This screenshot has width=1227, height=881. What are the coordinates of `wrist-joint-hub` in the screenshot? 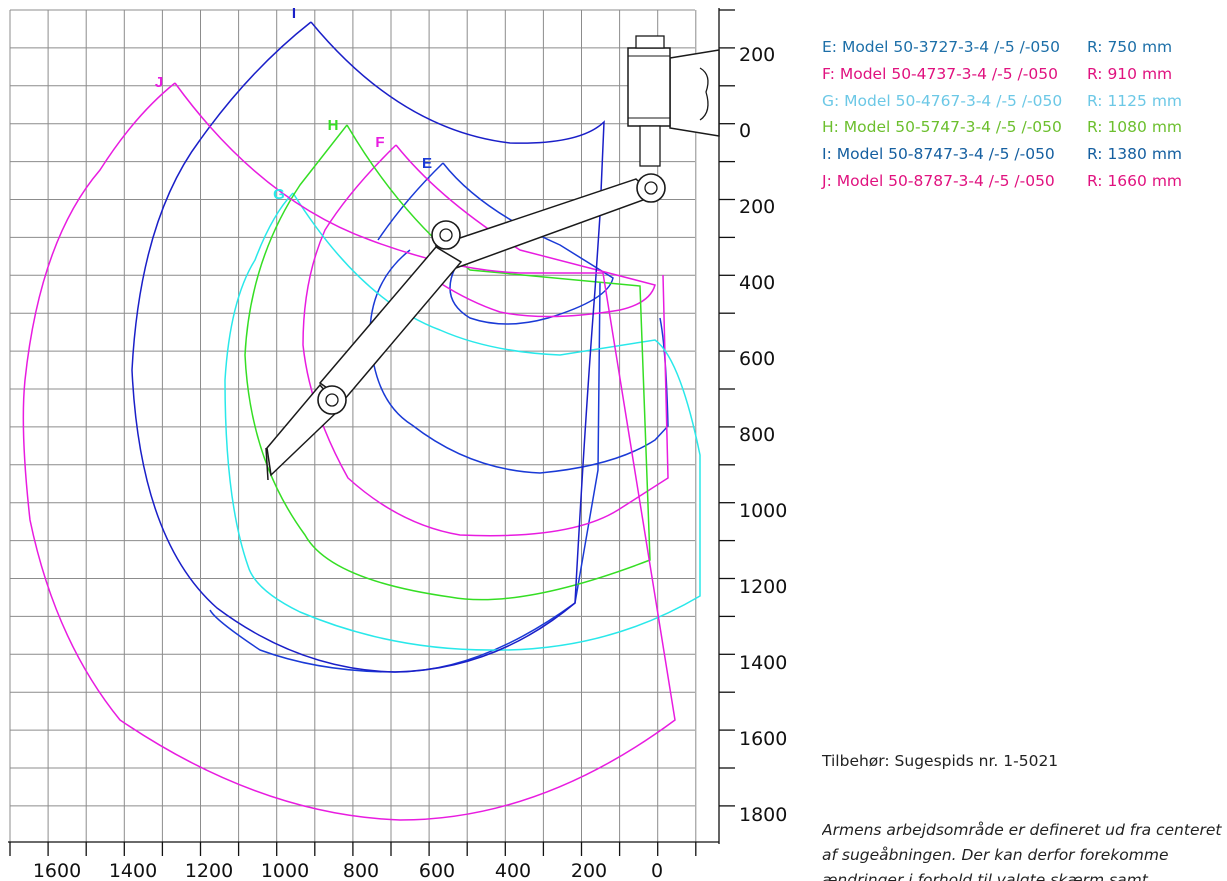 It's located at (332, 400).